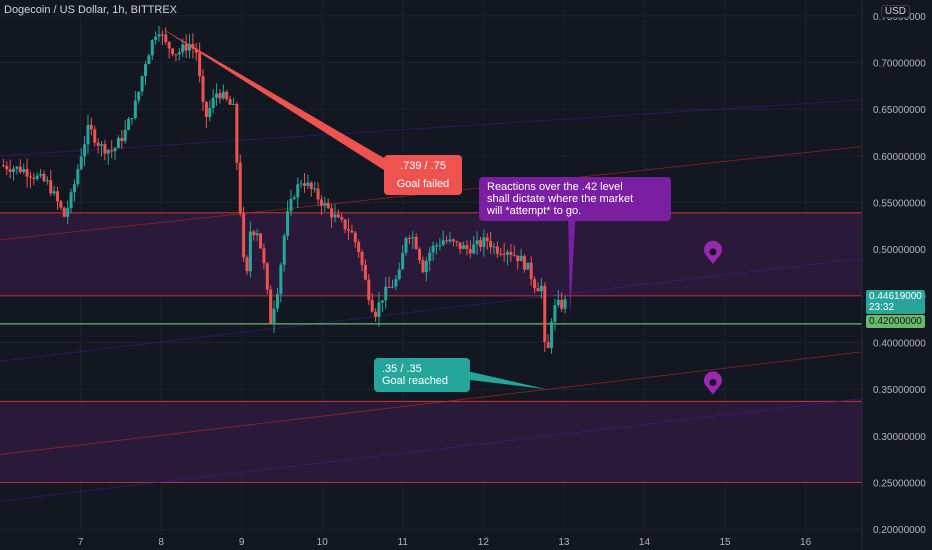  Describe the element at coordinates (895, 302) in the screenshot. I see `current-price-tag: 0.44619000 23:32` at that location.